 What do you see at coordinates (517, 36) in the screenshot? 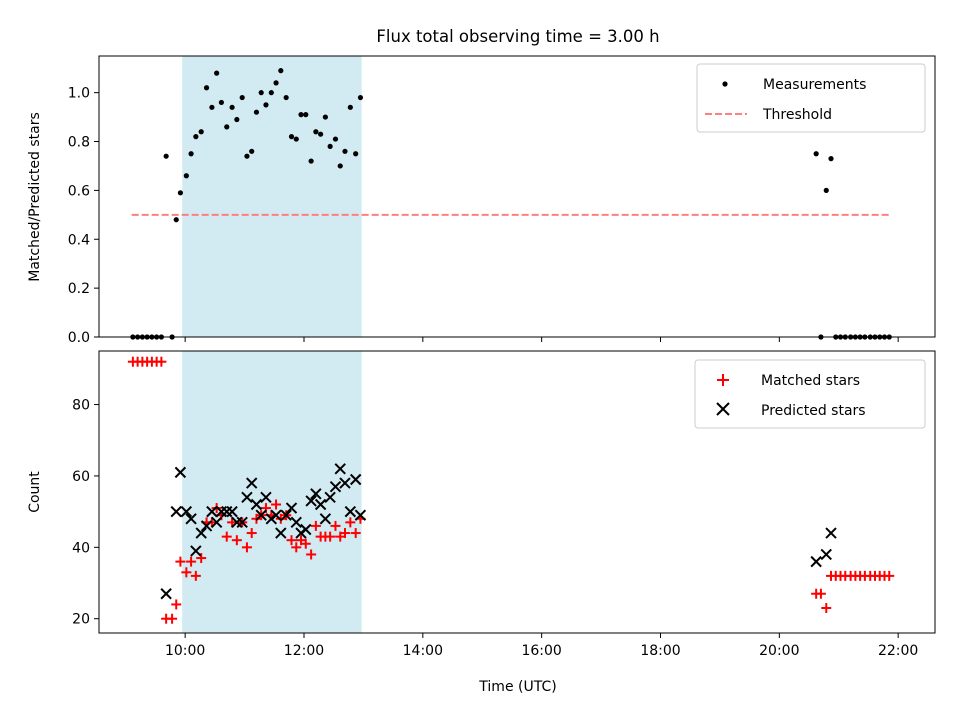
I see `figure-title: Flux total observing time = 3.00 h` at bounding box center [517, 36].